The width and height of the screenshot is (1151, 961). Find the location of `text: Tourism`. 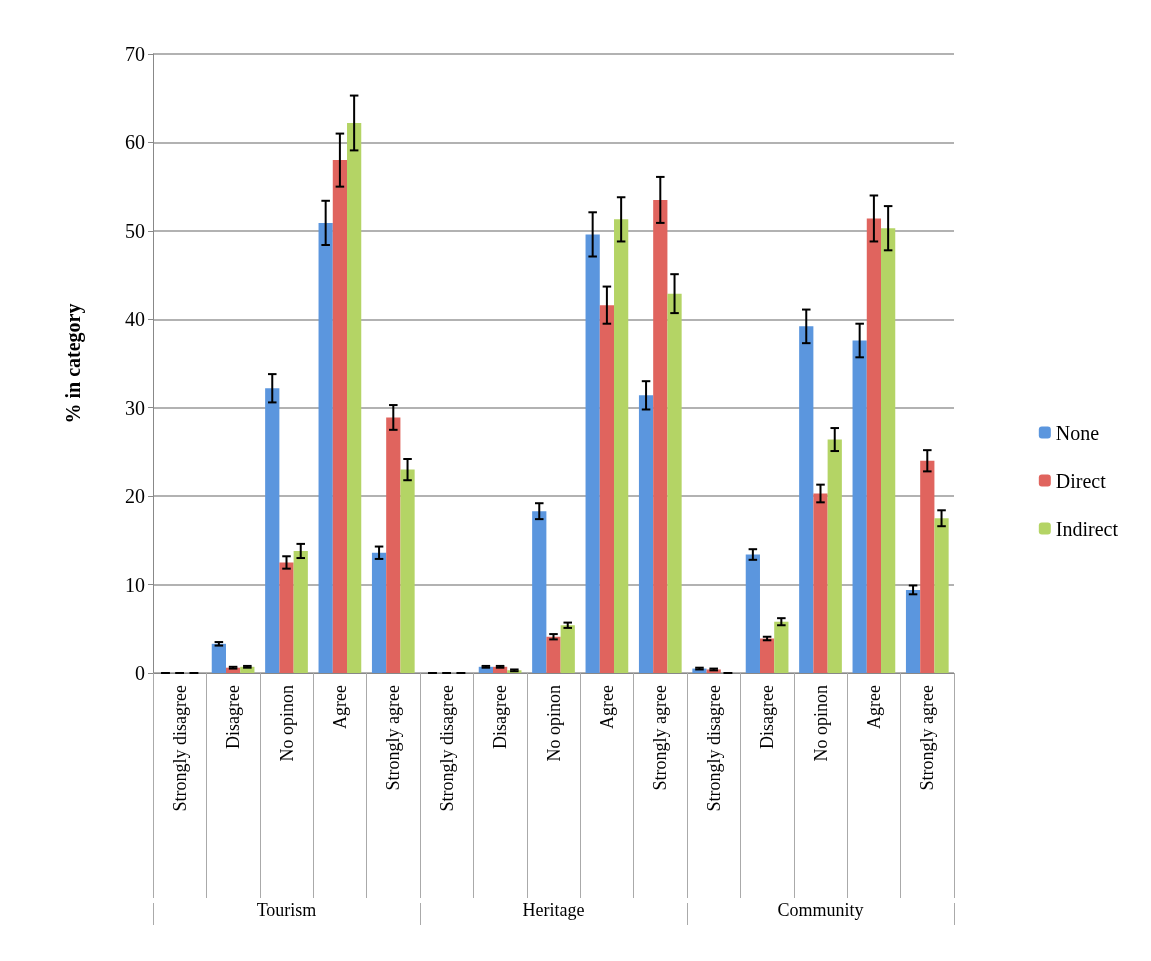

text: Tourism is located at coordinates (286, 910).